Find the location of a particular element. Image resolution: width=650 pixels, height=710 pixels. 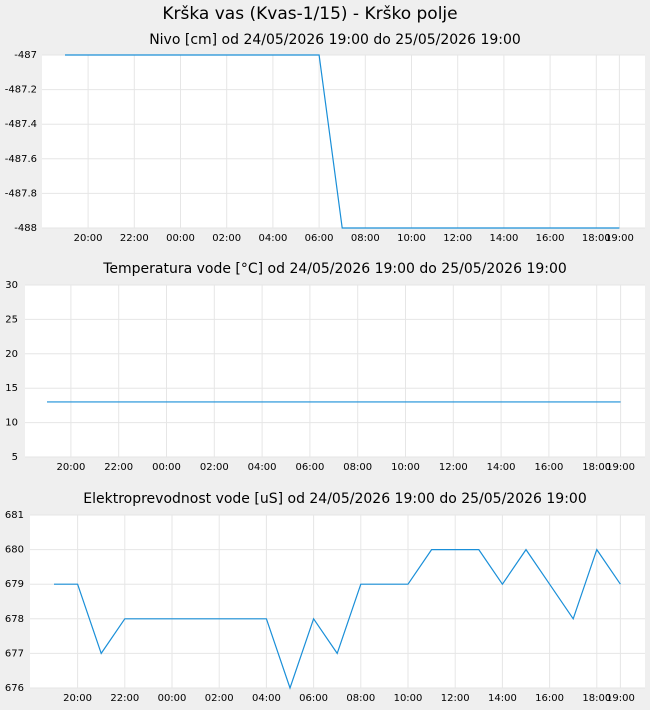

y-tick-label: 30 is located at coordinates (11, 285).